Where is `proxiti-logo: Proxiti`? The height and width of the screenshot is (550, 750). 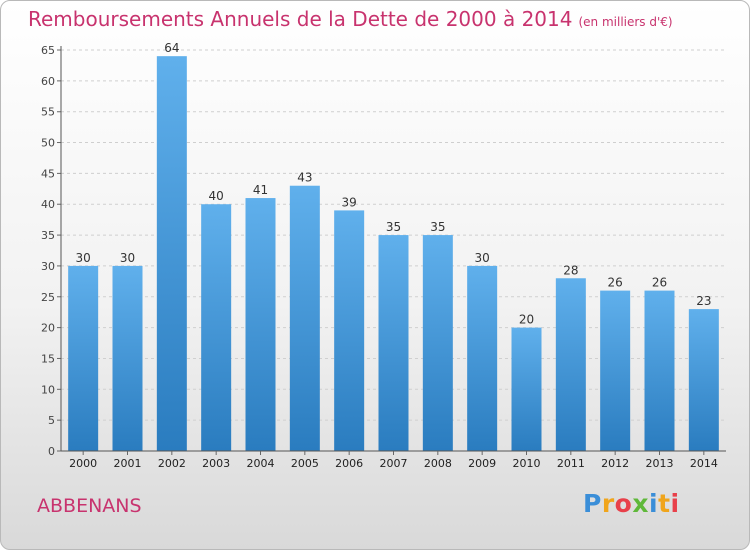 proxiti-logo: Proxiti is located at coordinates (631, 503).